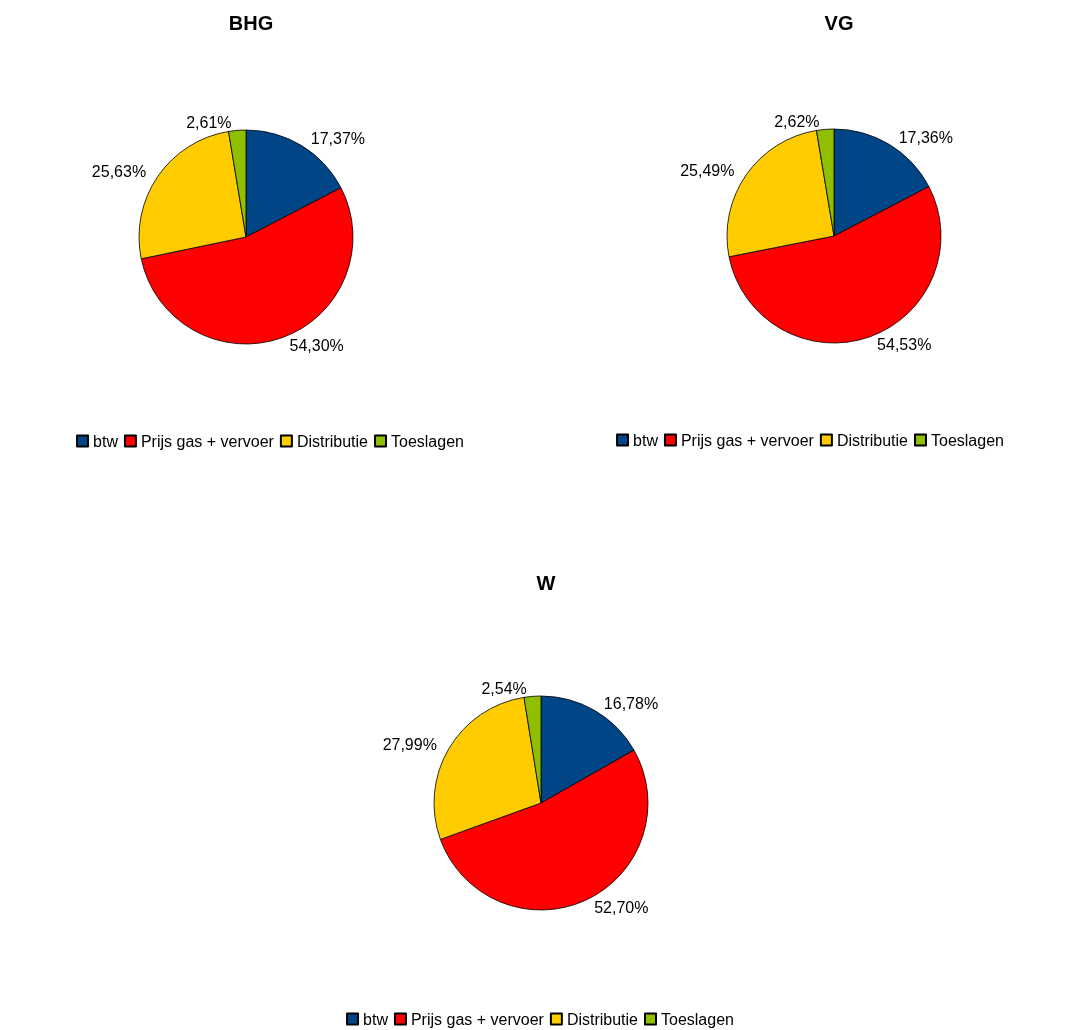  Describe the element at coordinates (546, 583) in the screenshot. I see `chart-title: W` at that location.